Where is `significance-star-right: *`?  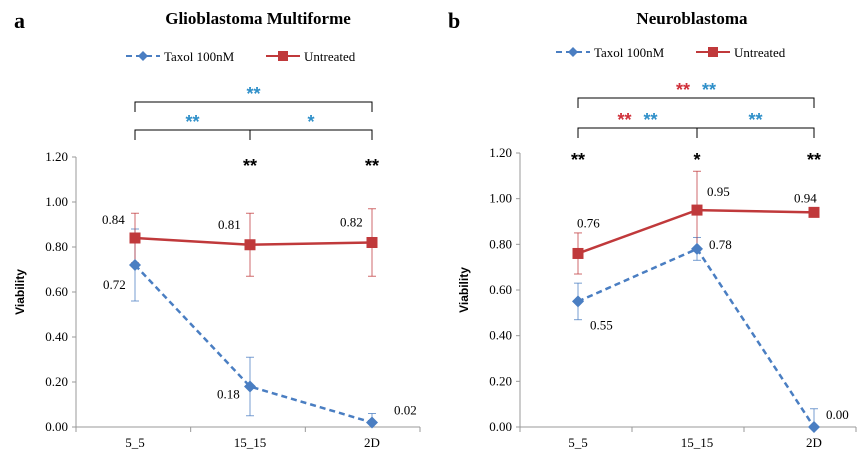 significance-star-right: * is located at coordinates (310, 122).